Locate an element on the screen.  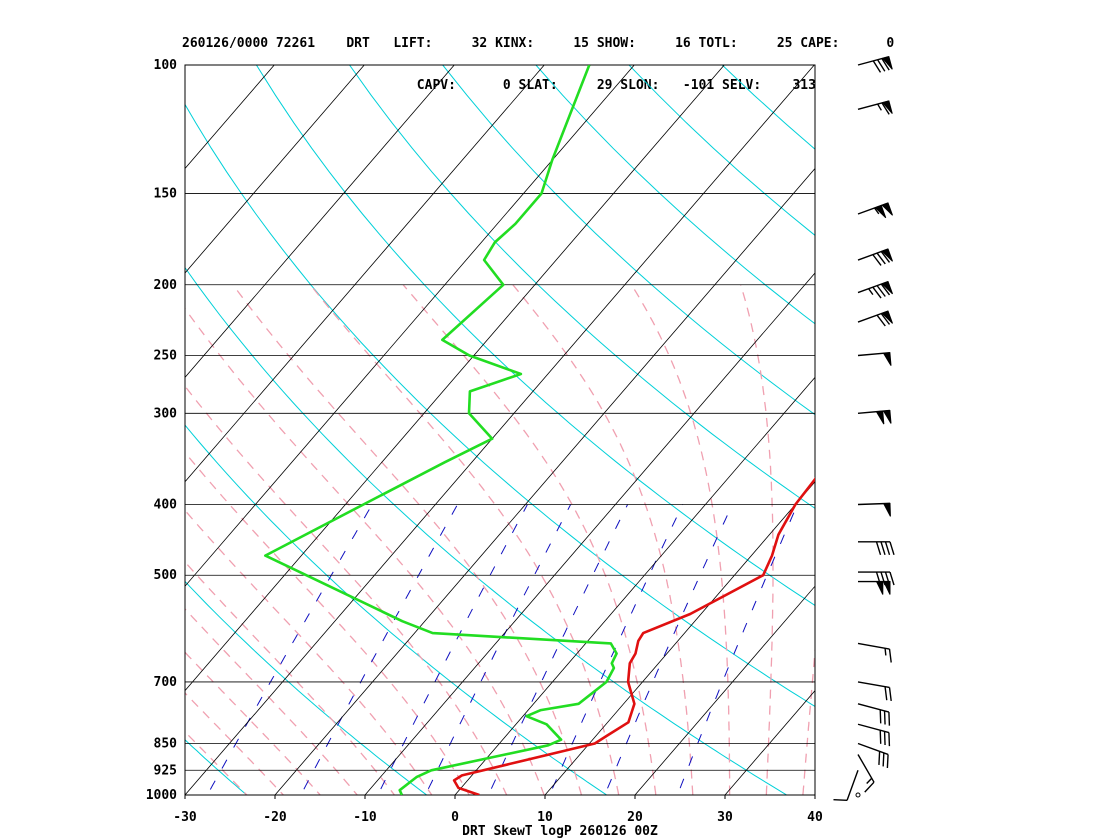
pressure-tick-label: 150 is located at coordinates (166, 194).